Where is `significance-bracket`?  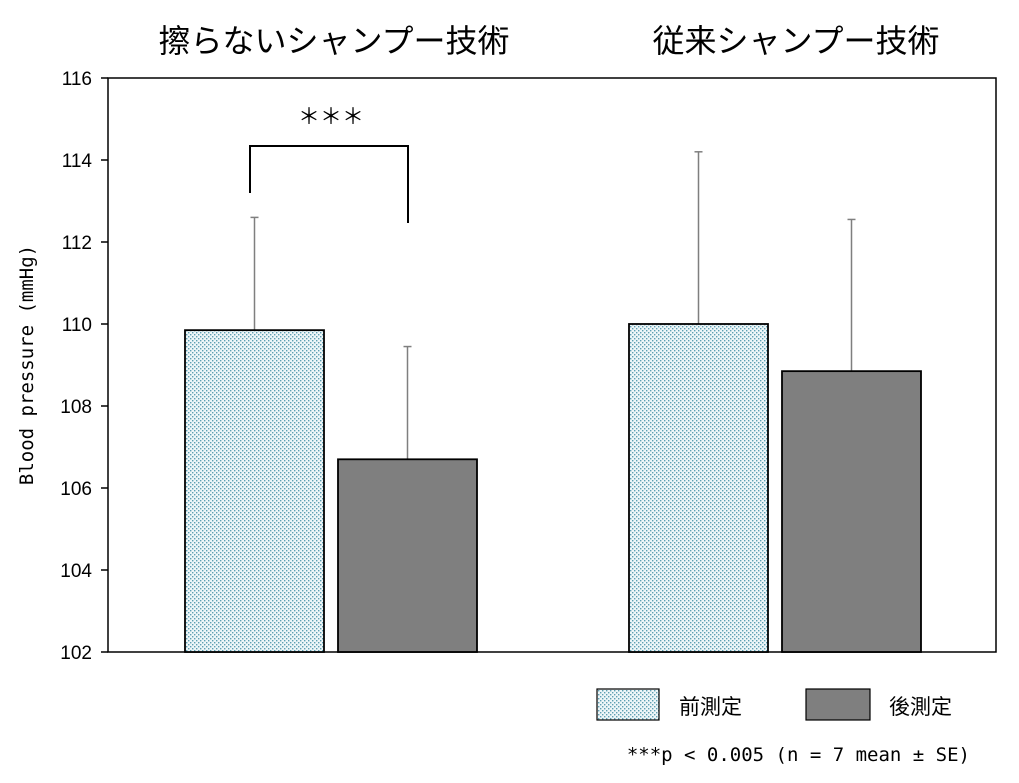 significance-bracket is located at coordinates (329, 184).